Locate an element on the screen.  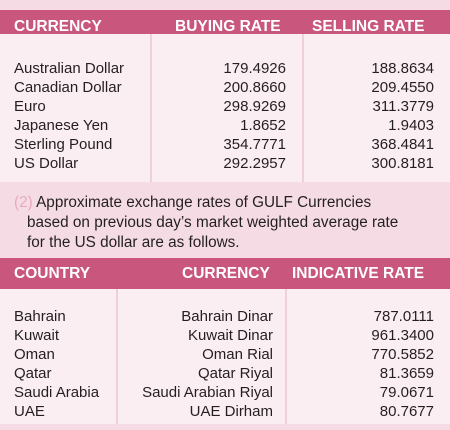
gulf-table-header: COUNTRY CURRENCY INDICATIVE RATE is located at coordinates (225, 273).